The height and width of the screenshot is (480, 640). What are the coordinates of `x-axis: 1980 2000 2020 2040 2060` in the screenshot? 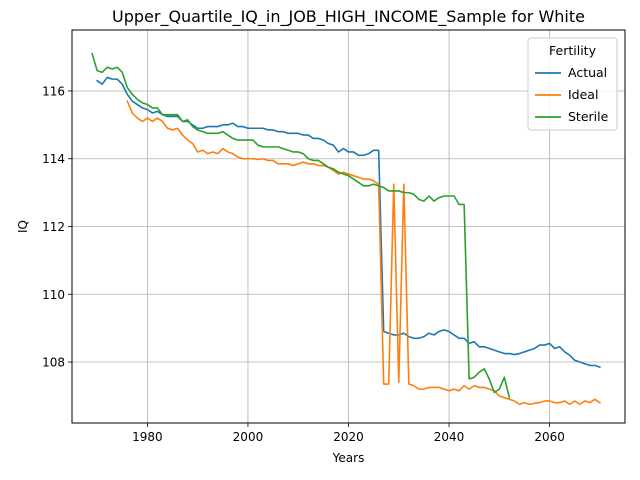 It's located at (348, 433).